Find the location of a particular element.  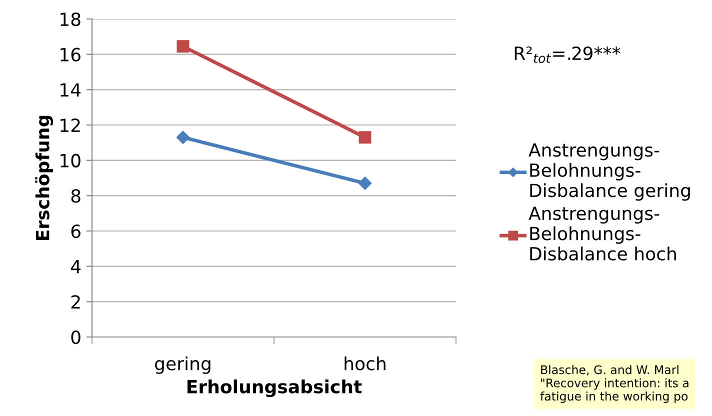

y-tick-label: 12 is located at coordinates (70, 125).